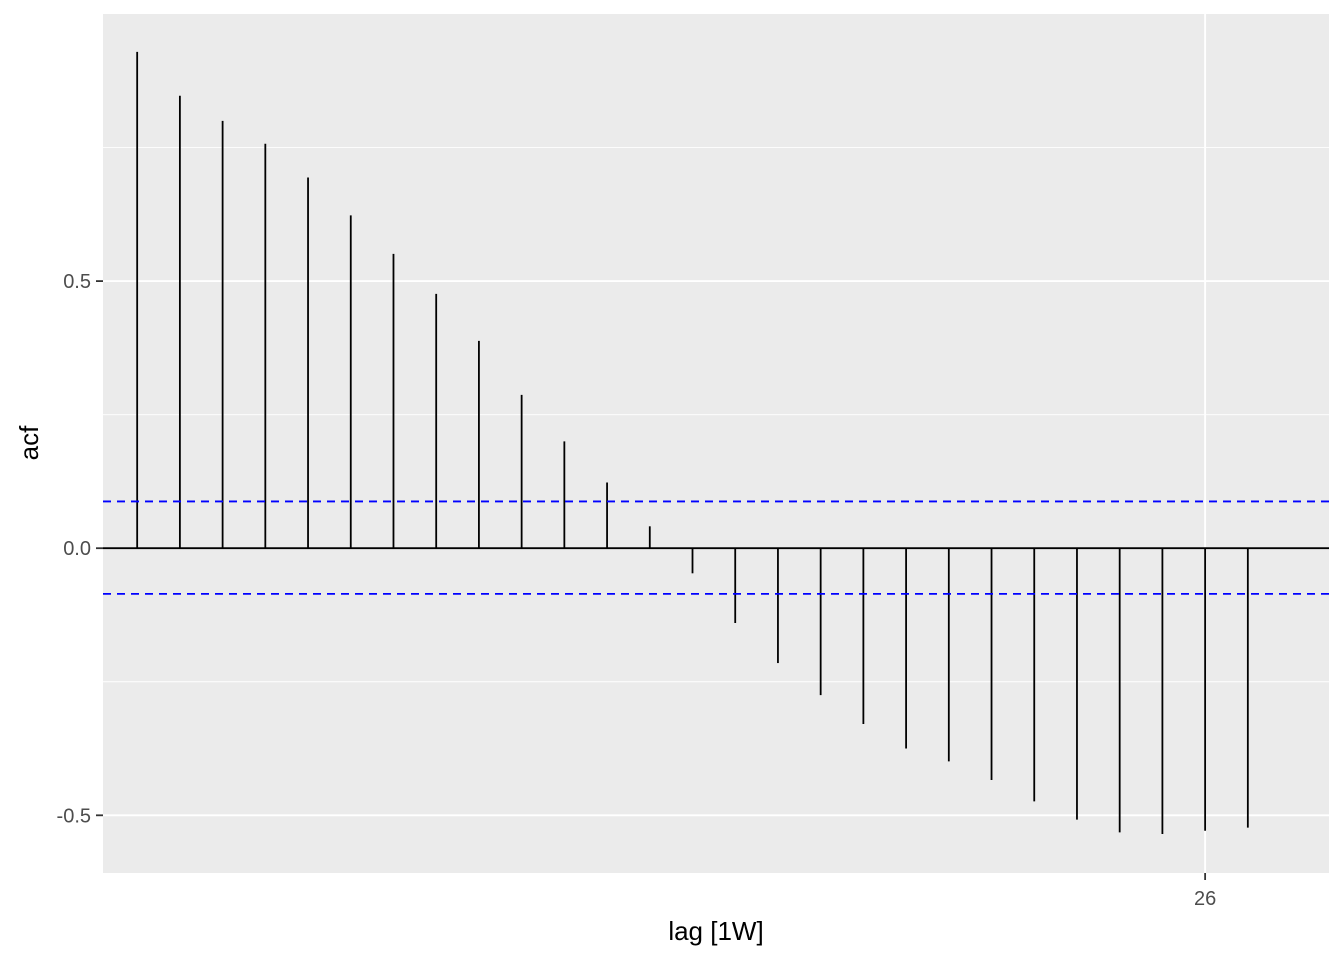 Image resolution: width=1344 pixels, height=960 pixels. I want to click on x-axis-ticks: 26, so click(1205, 891).